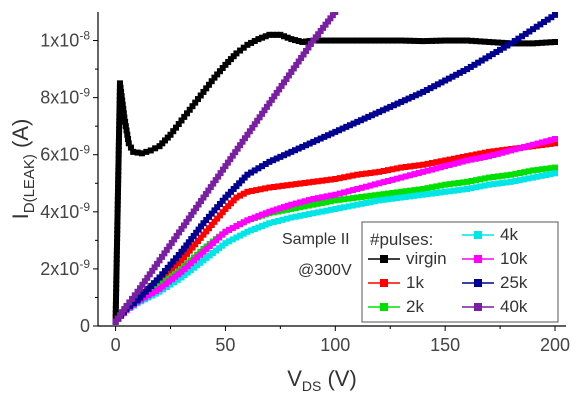  Describe the element at coordinates (478, 235) in the screenshot. I see `legend-marker-4k` at that location.